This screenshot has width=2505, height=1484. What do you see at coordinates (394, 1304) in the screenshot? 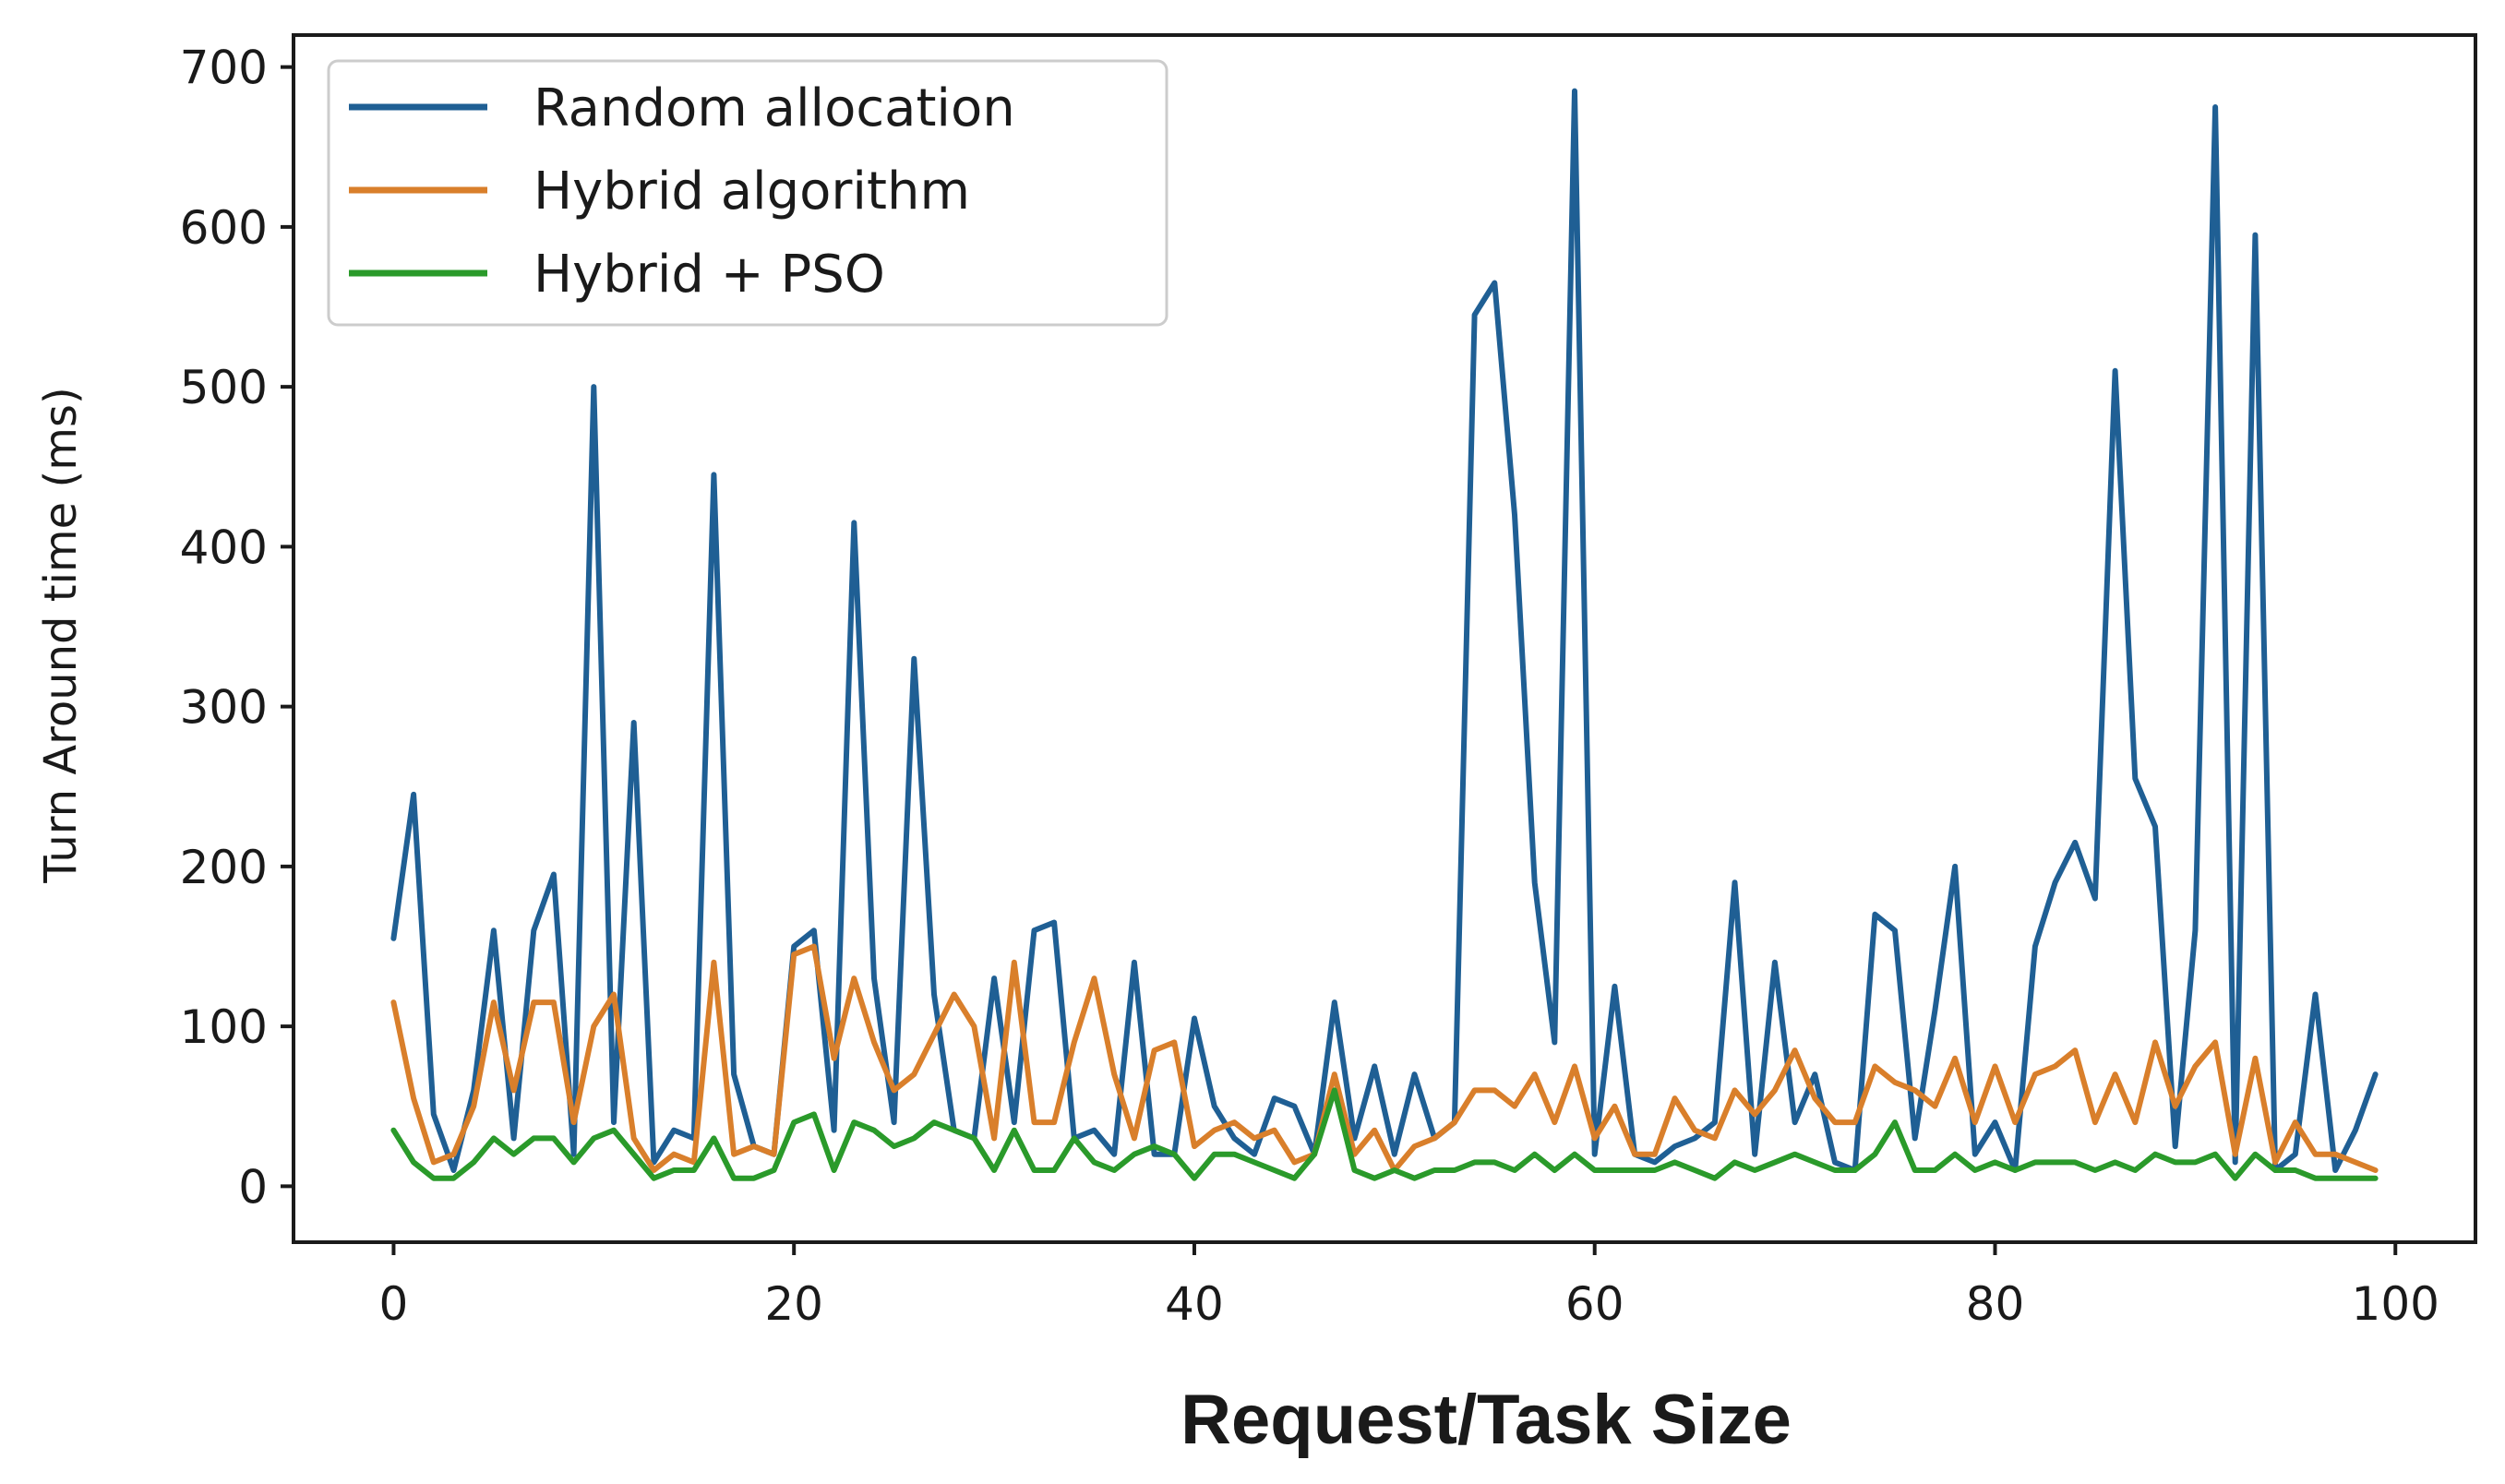
I see `x-tick-label: 0` at bounding box center [394, 1304].